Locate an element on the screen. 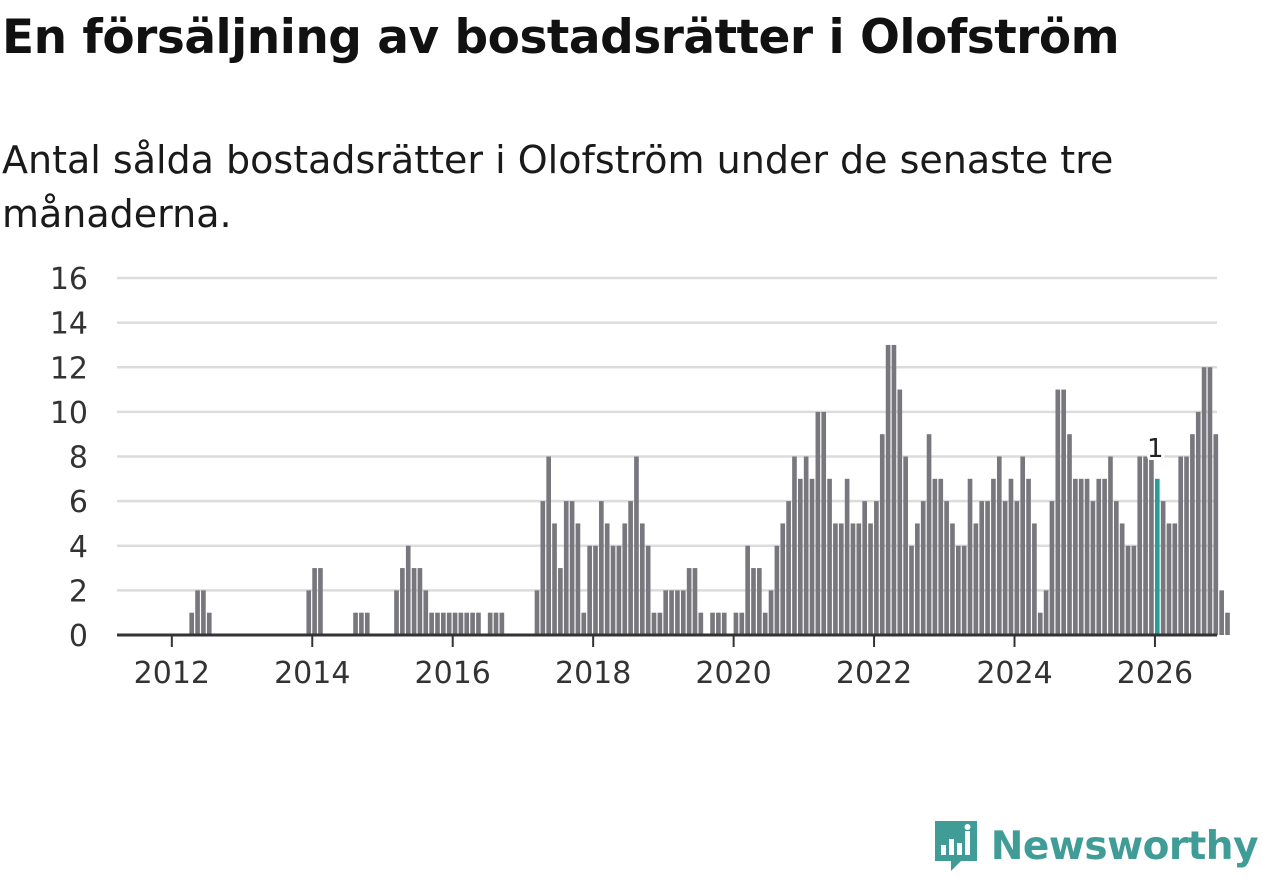  y-tick-label: 4 is located at coordinates (78, 547).